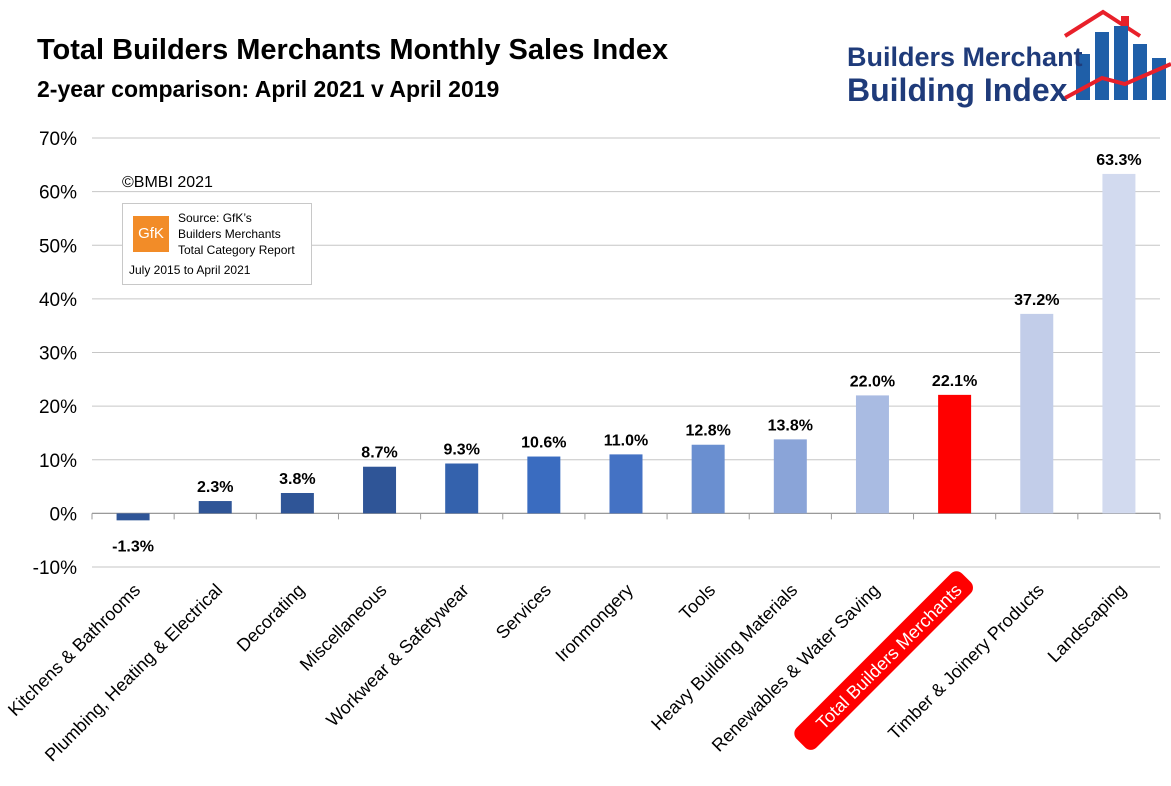  What do you see at coordinates (74, 650) in the screenshot?
I see `x-tick-label: Kitchens & Bathrooms` at bounding box center [74, 650].